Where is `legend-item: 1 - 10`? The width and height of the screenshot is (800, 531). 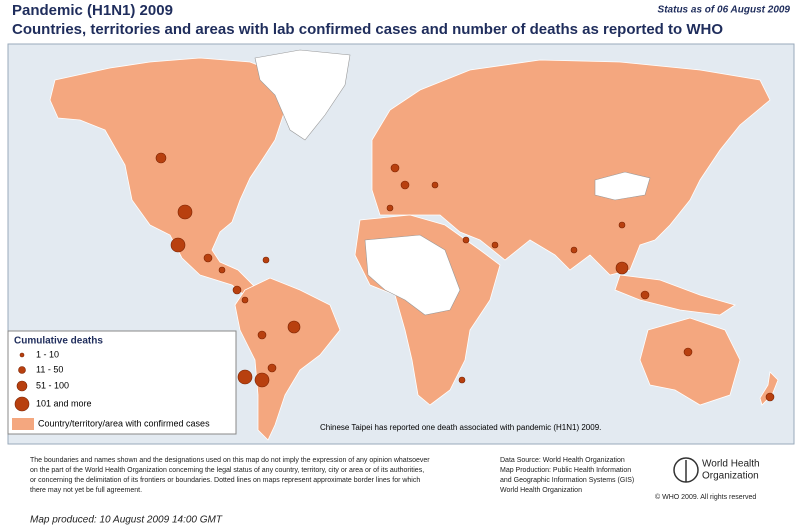 legend-item: 1 - 10 is located at coordinates (47, 354).